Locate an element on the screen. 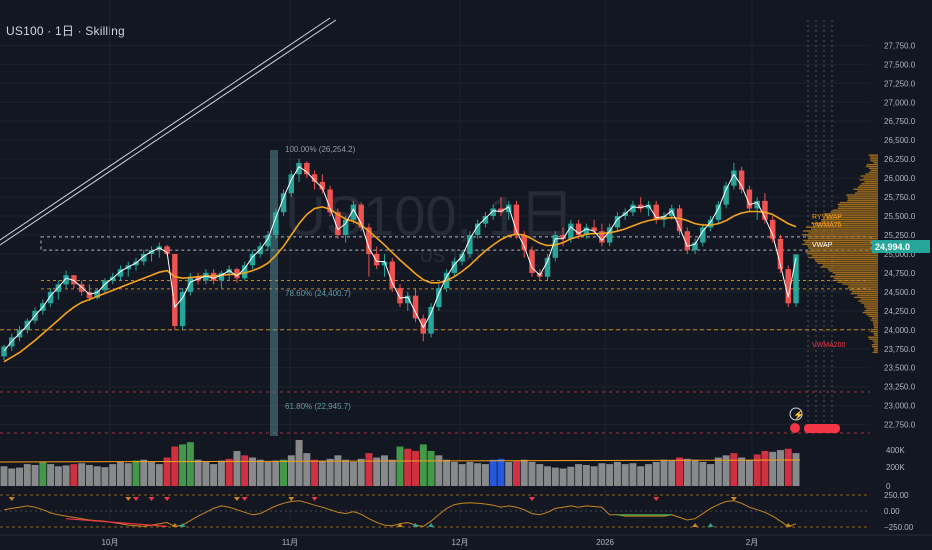 The image size is (932, 550). osc-divergence is located at coordinates (116, 523).